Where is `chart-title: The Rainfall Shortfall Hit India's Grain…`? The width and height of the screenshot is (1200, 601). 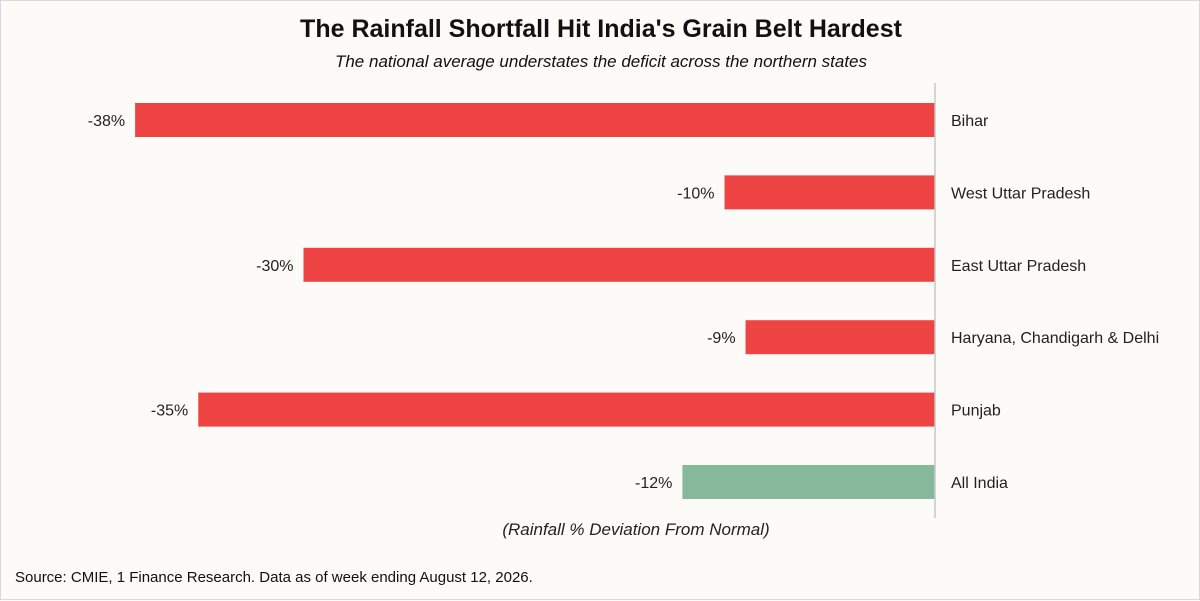 chart-title: The Rainfall Shortfall Hit India's Grain… is located at coordinates (601, 29).